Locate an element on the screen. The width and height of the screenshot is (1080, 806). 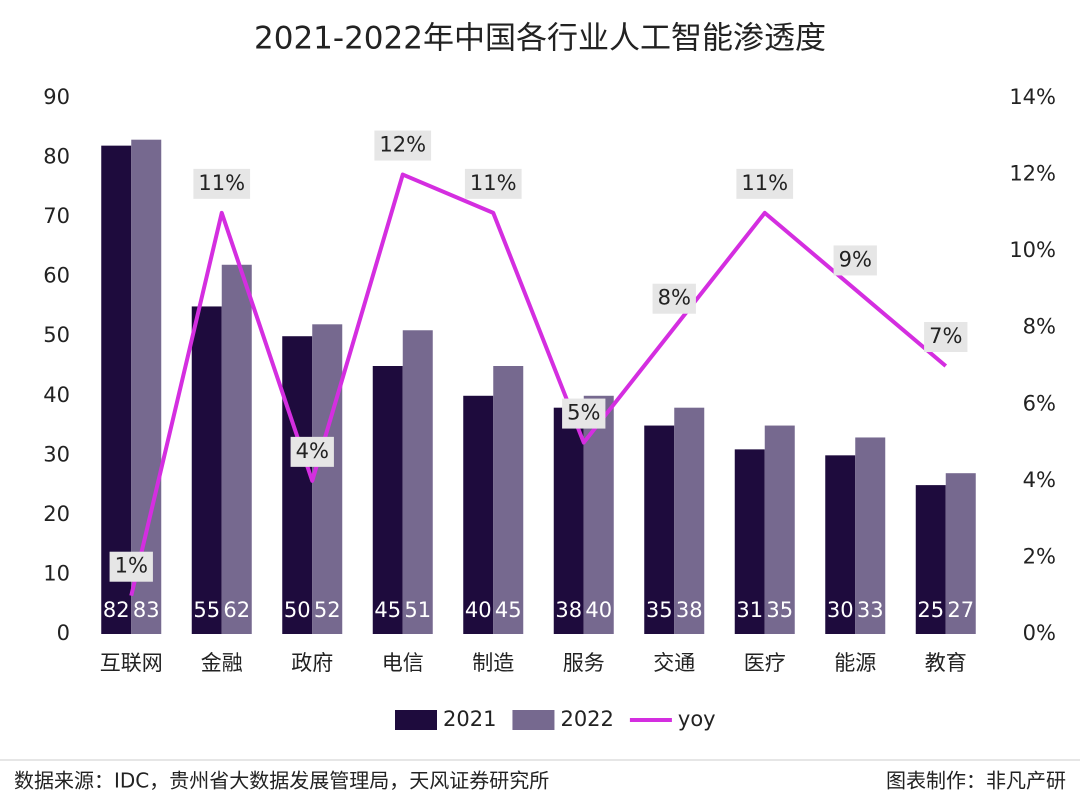
line-value-label: 5% is located at coordinates (583, 413).